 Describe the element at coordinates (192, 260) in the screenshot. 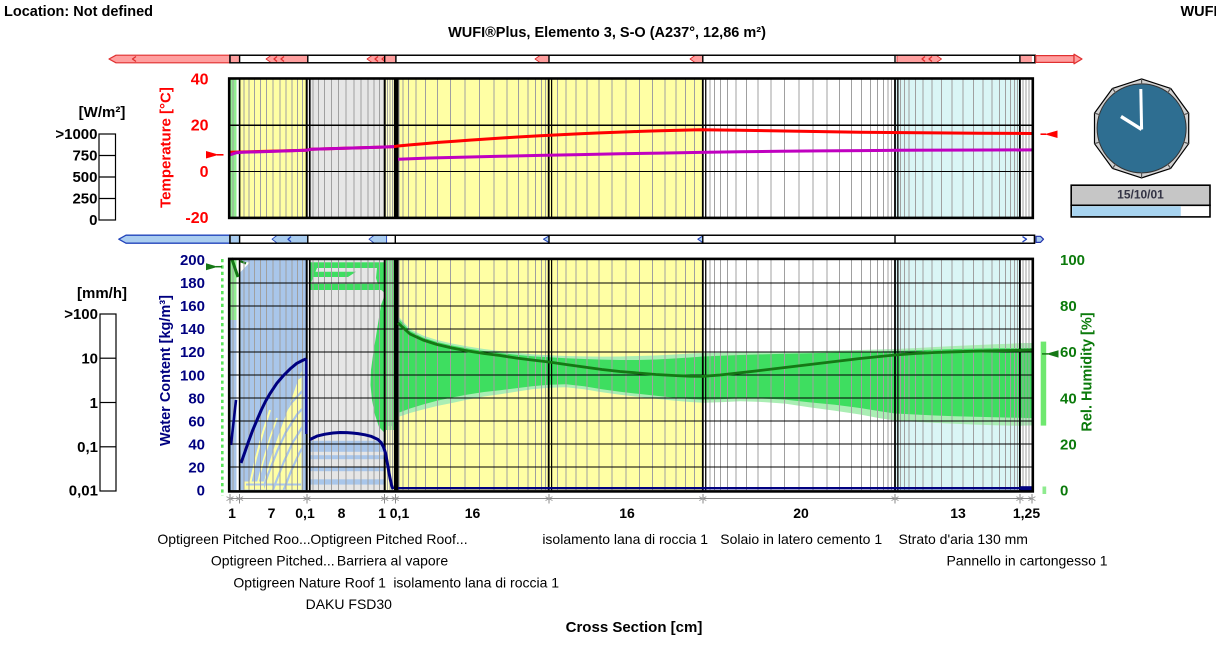

I see `svg-text: 200` at that location.